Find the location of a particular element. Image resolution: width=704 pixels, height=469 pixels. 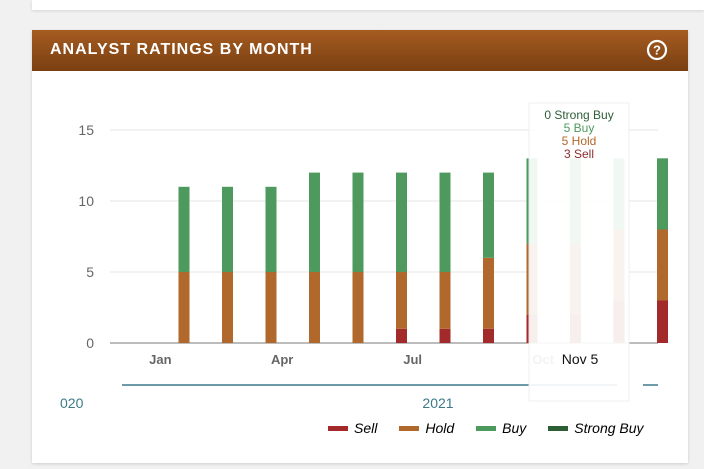

navigator-label-2: 2021 is located at coordinates (437, 403).